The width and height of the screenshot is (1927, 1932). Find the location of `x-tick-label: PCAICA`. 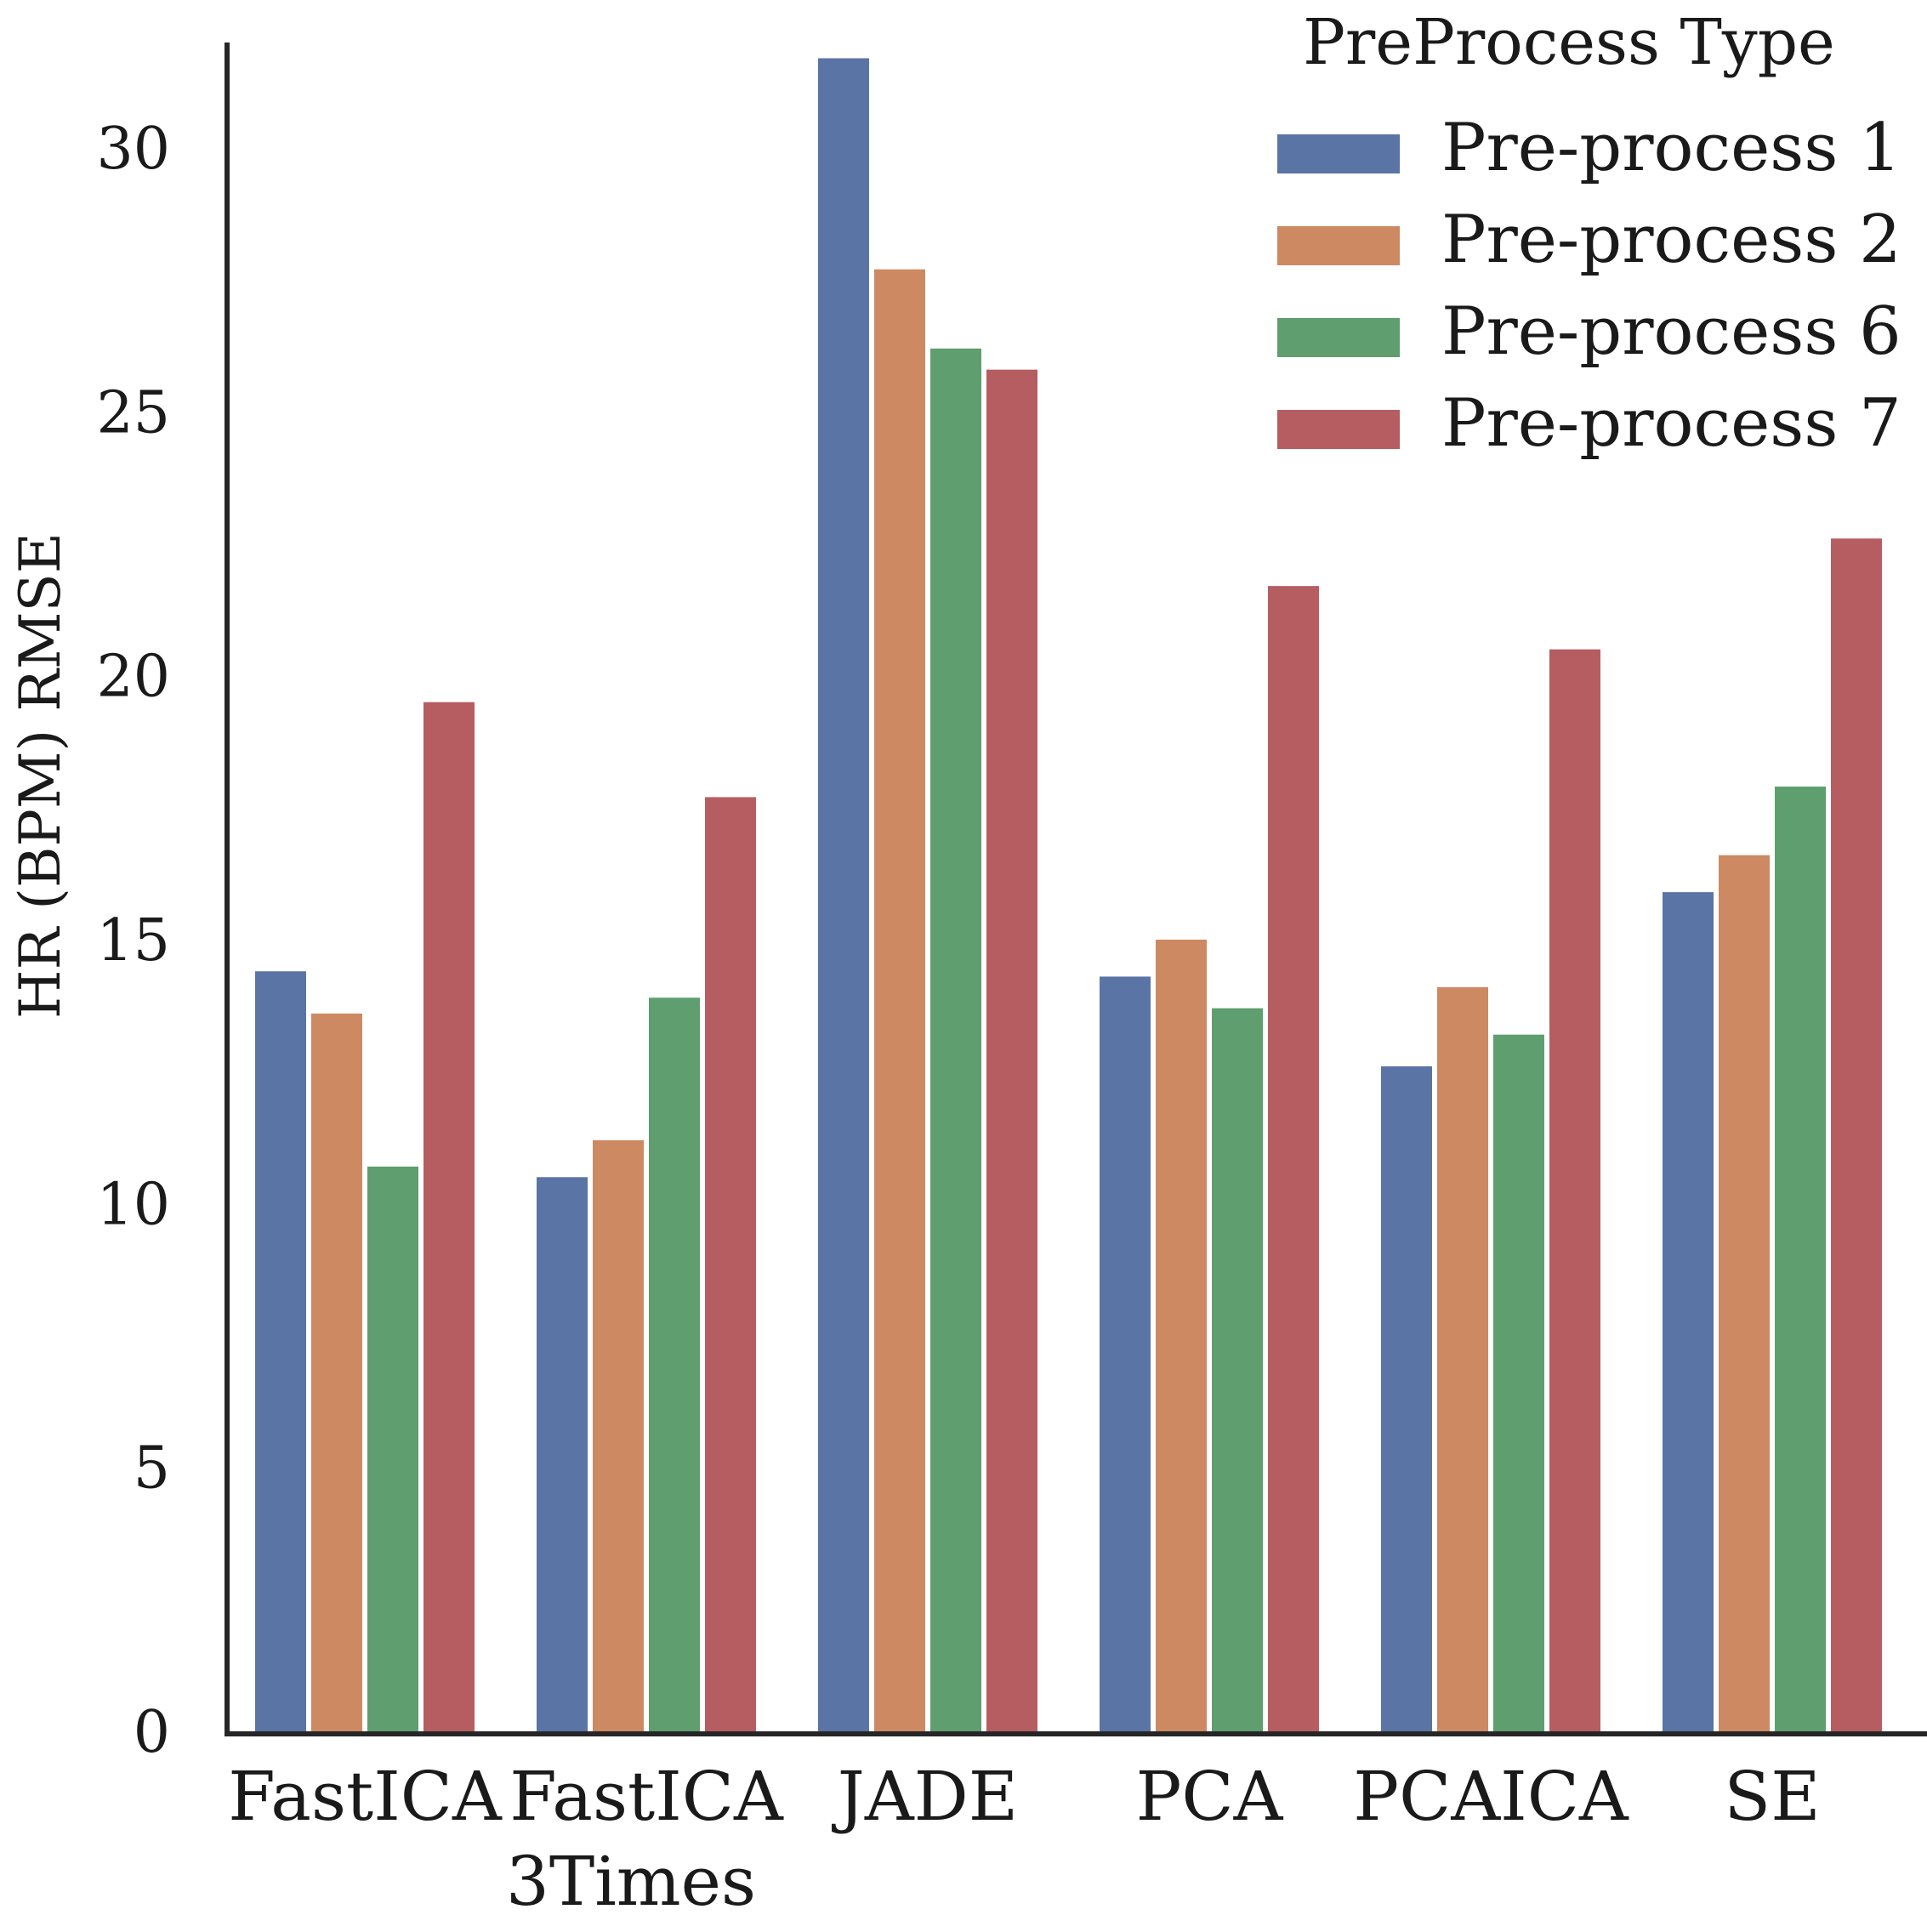

x-tick-label: PCAICA is located at coordinates (1491, 1796).